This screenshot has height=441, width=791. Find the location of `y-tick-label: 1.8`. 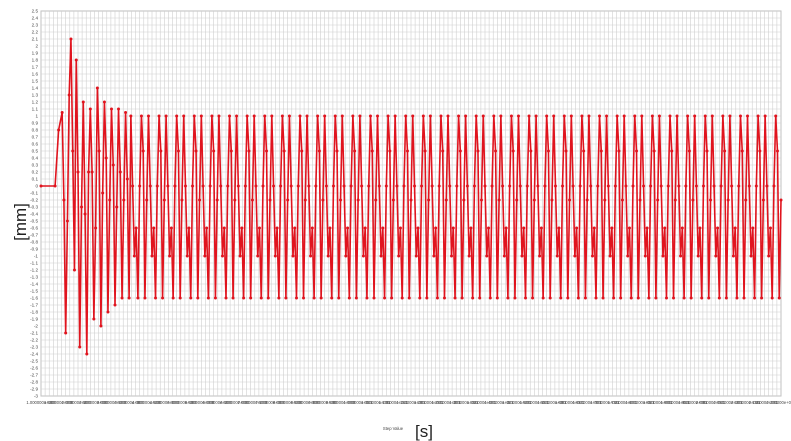

y-tick-label: 1.8 is located at coordinates (35, 60).